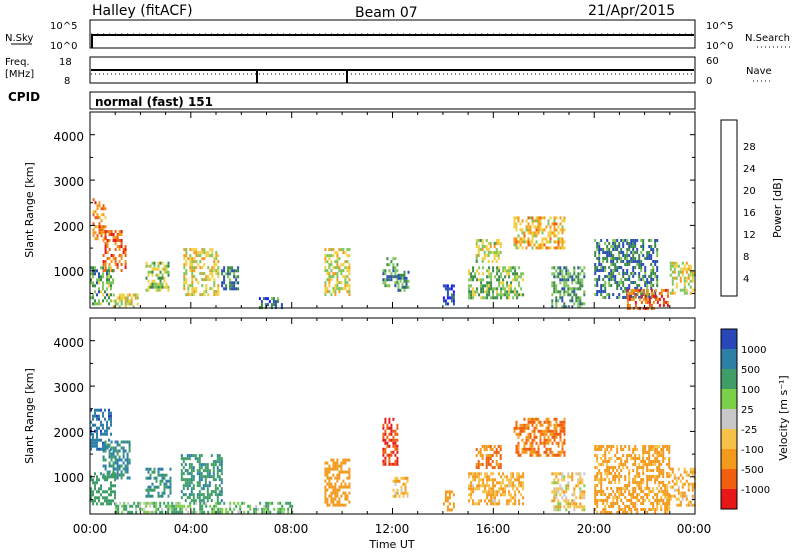 The image size is (800, 554). Describe the element at coordinates (749, 147) in the screenshot. I see `power-cb-tick-28: 28` at that location.